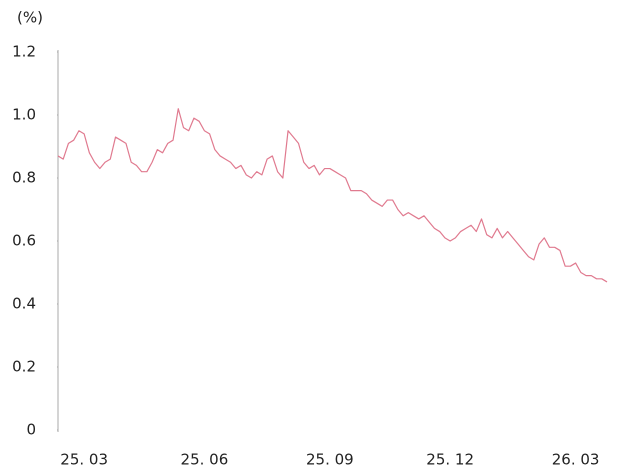 The image size is (617, 476). I want to click on y-tick-label: 1.2, so click(24, 52).